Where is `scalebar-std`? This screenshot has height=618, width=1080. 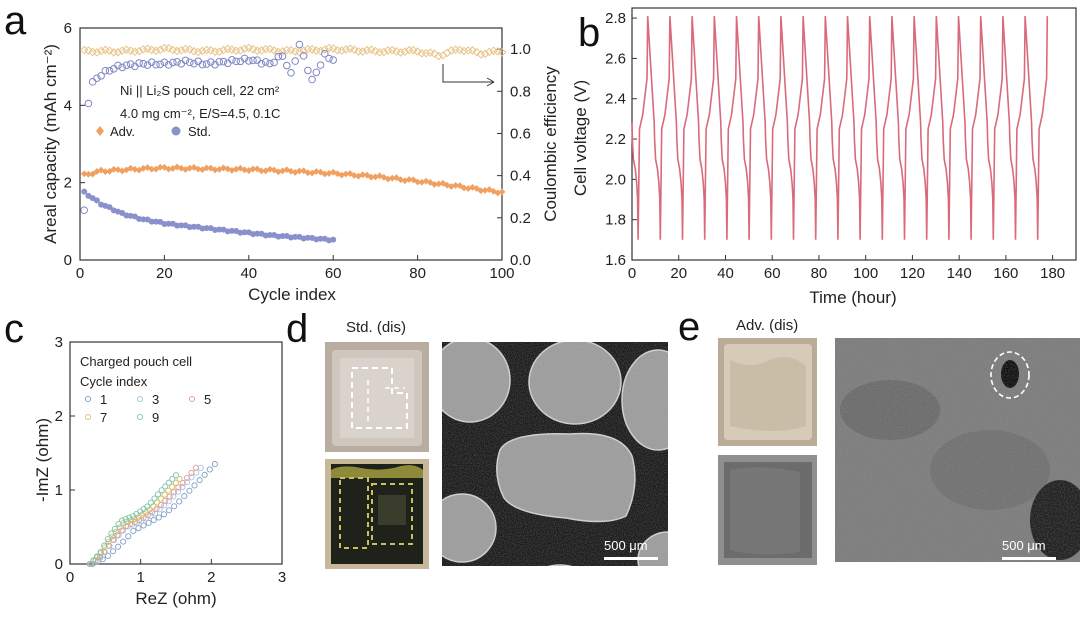
scalebar-std is located at coordinates (631, 558).